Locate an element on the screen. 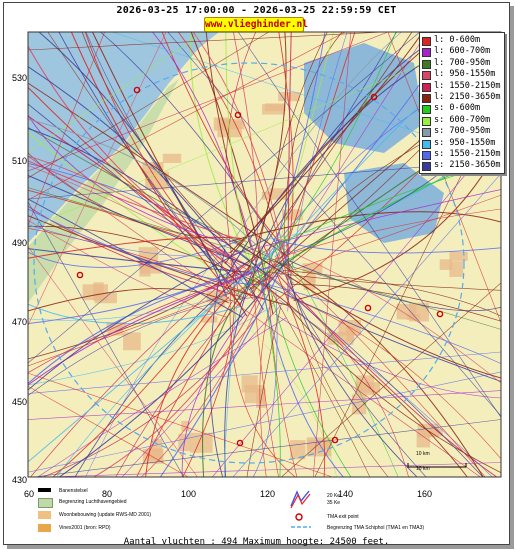  housing-swatch is located at coordinates (44, 515).